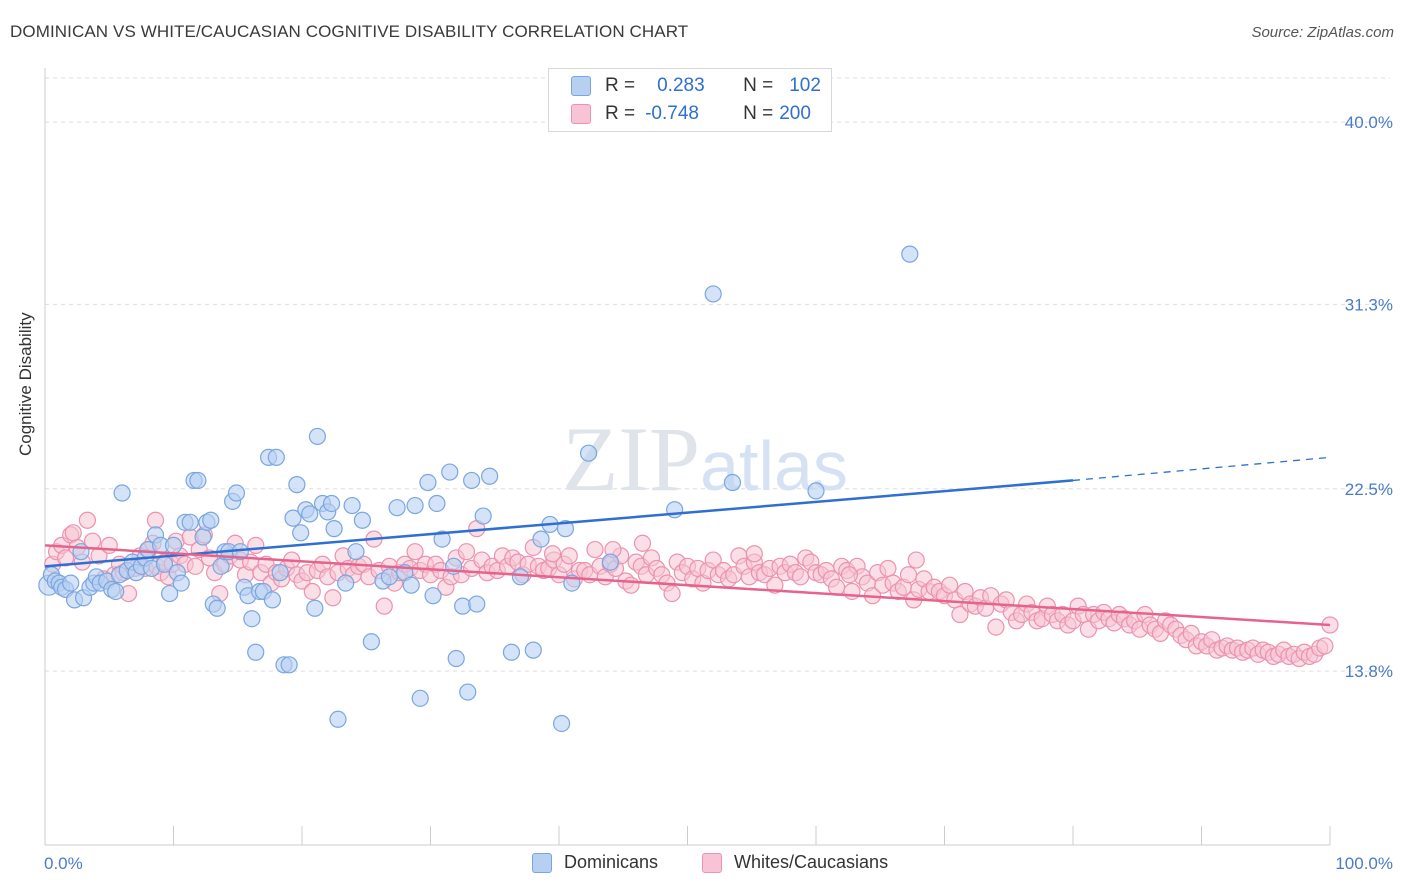 This screenshot has height=892, width=1406. What do you see at coordinates (1322, 32) in the screenshot?
I see `source-label: Source: ZipAtlas.com` at bounding box center [1322, 32].